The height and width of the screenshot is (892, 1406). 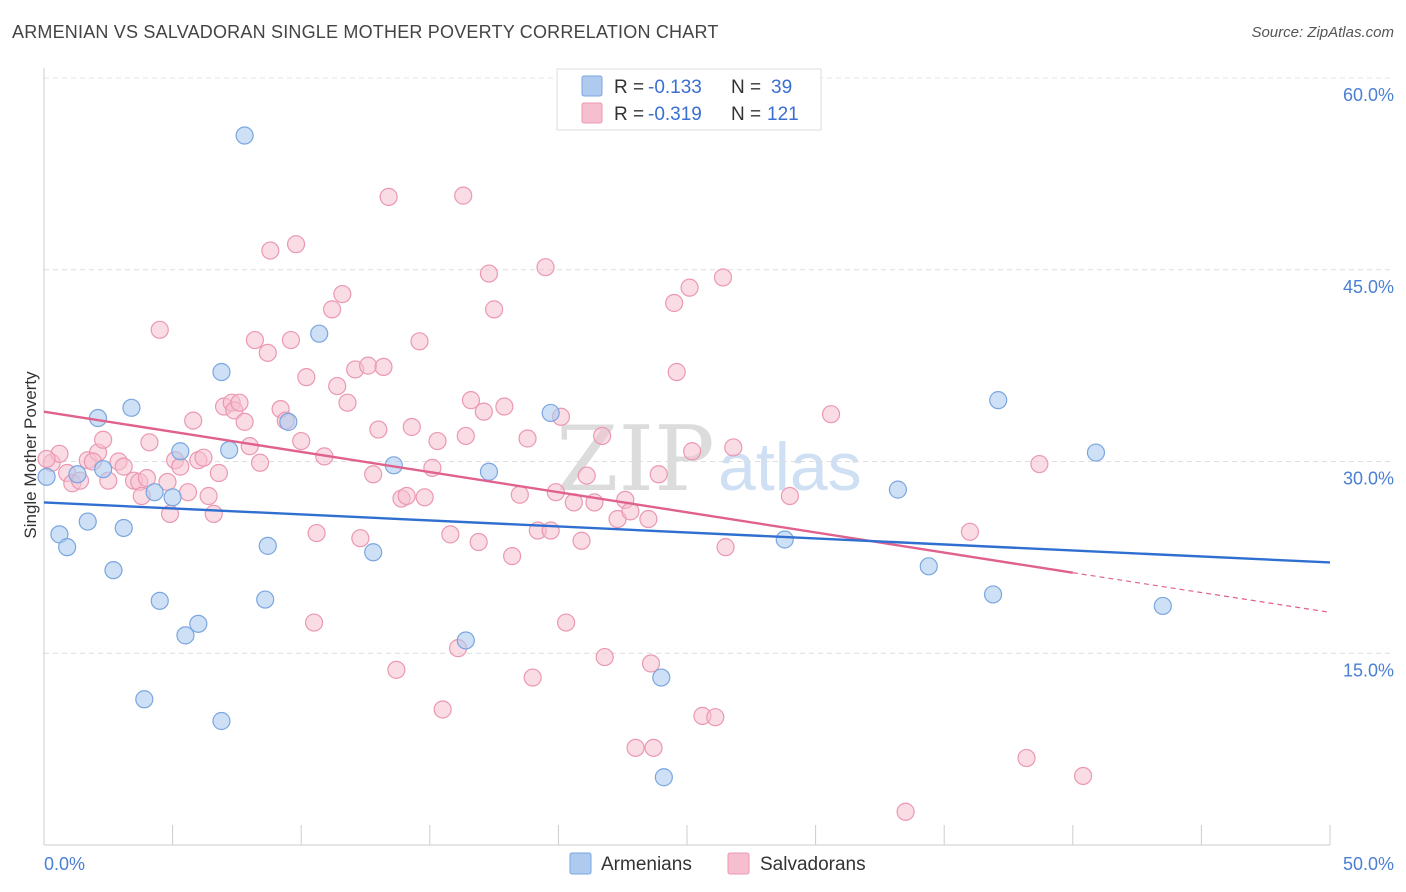 I want to click on legend-r-value-1: -0.133, so click(x=675, y=87).